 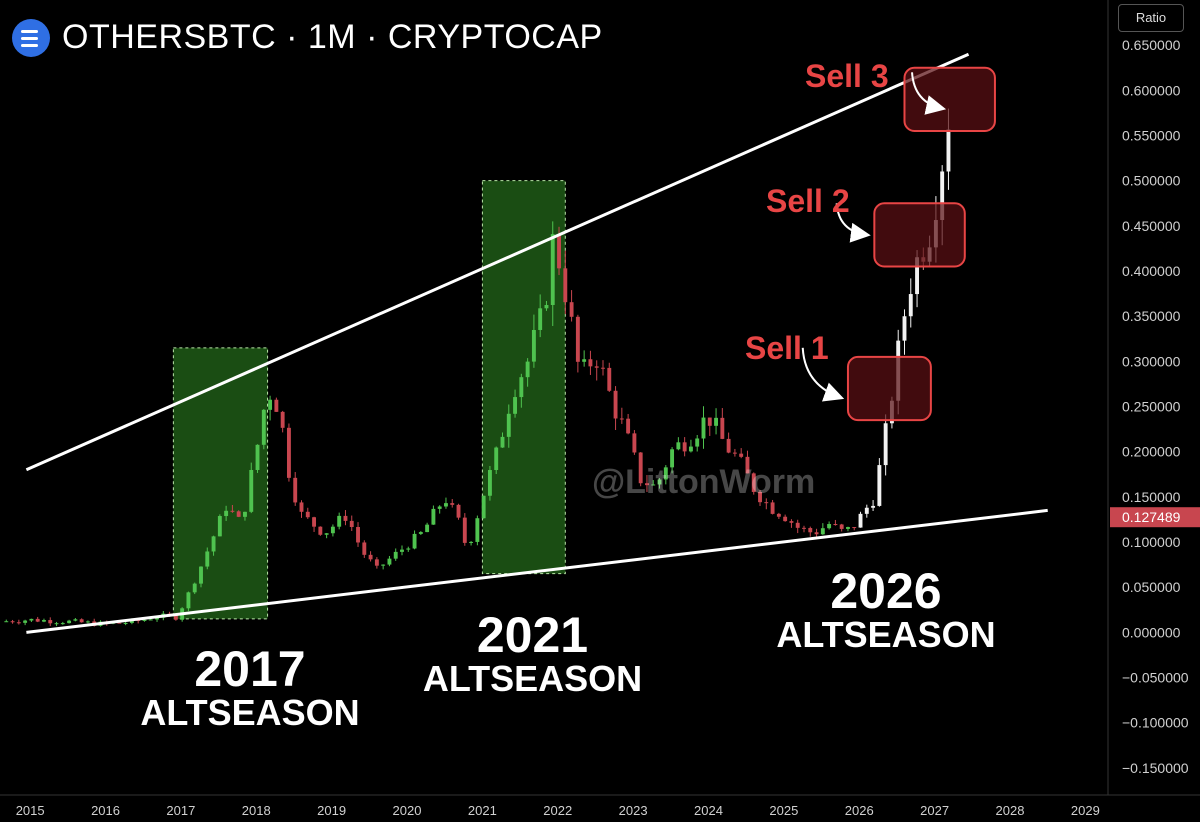 What do you see at coordinates (633, 810) in the screenshot?
I see `x-tick-label: 2023` at bounding box center [633, 810].